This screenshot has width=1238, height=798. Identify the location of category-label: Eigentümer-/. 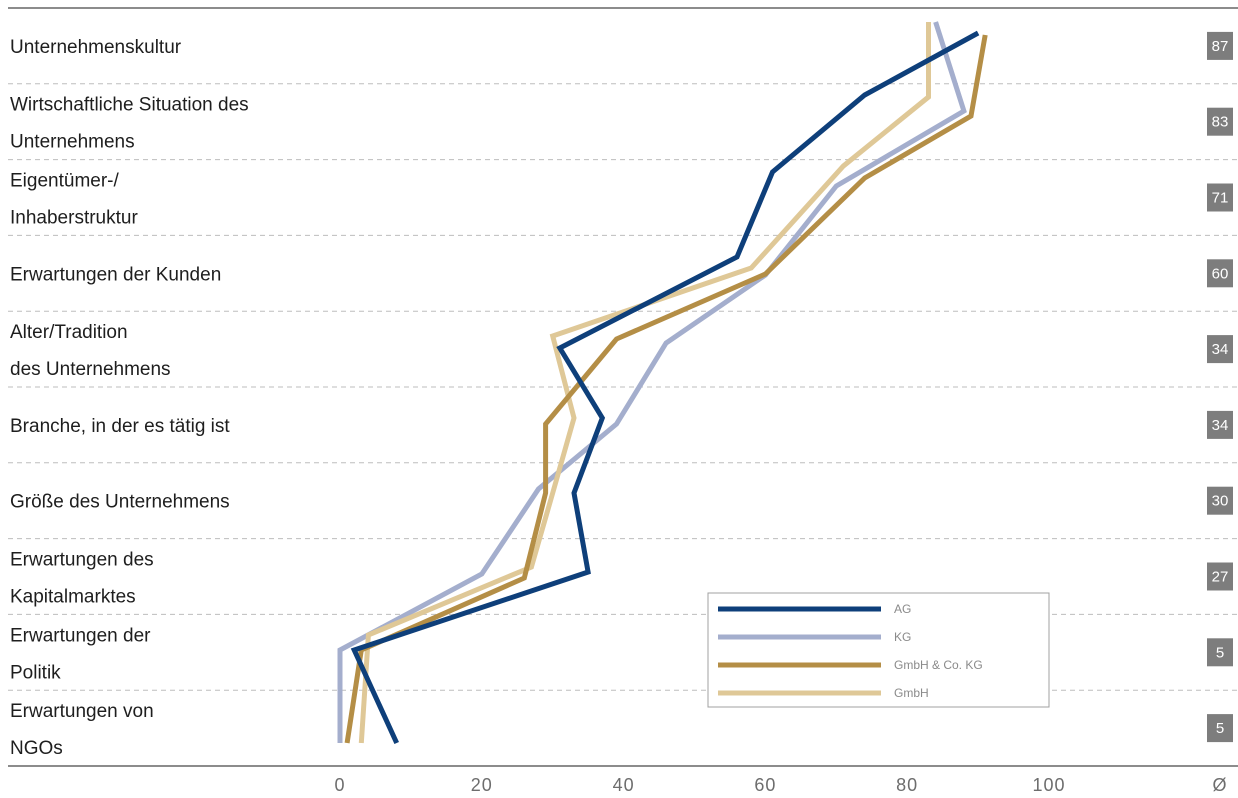
(64, 181).